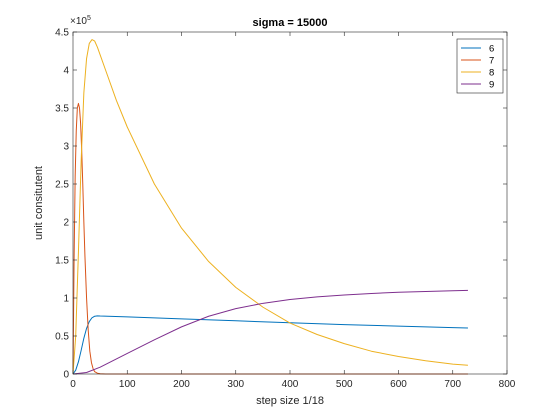 Image resolution: width=560 pixels, height=420 pixels. I want to click on x-tick-label: 100, so click(127, 384).